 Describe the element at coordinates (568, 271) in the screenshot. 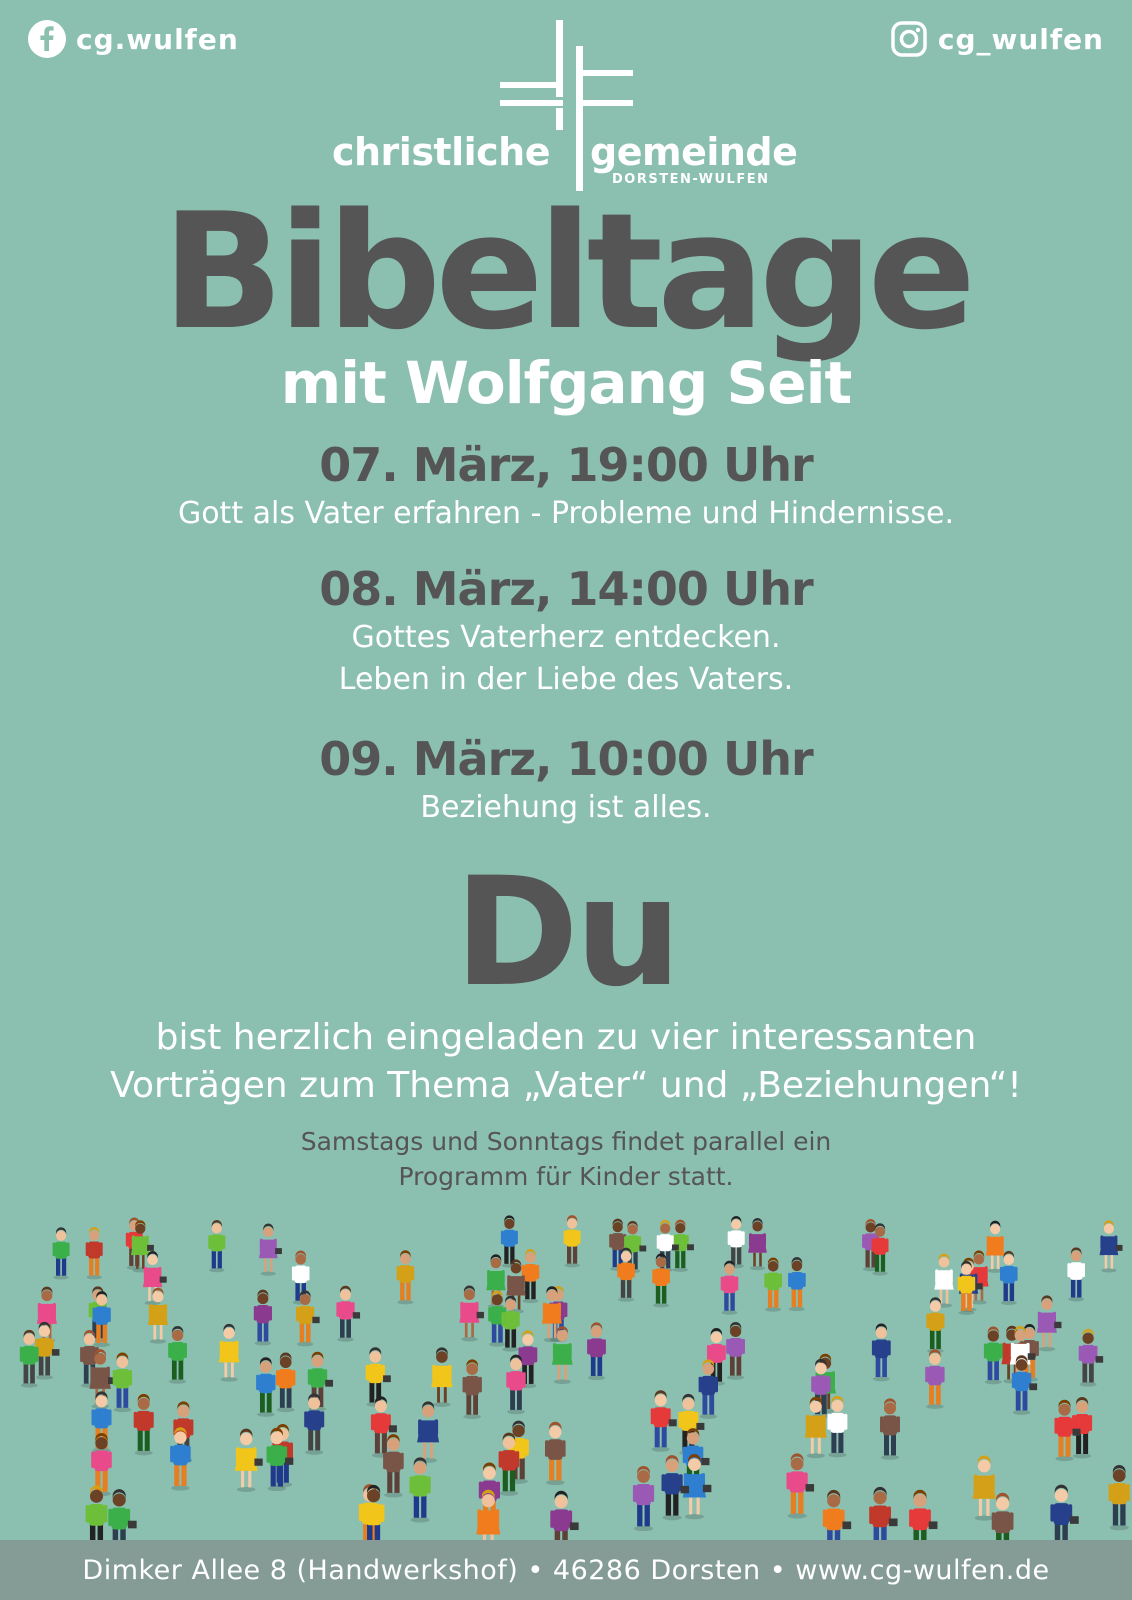

I see `main-title: Bibeltage` at that location.